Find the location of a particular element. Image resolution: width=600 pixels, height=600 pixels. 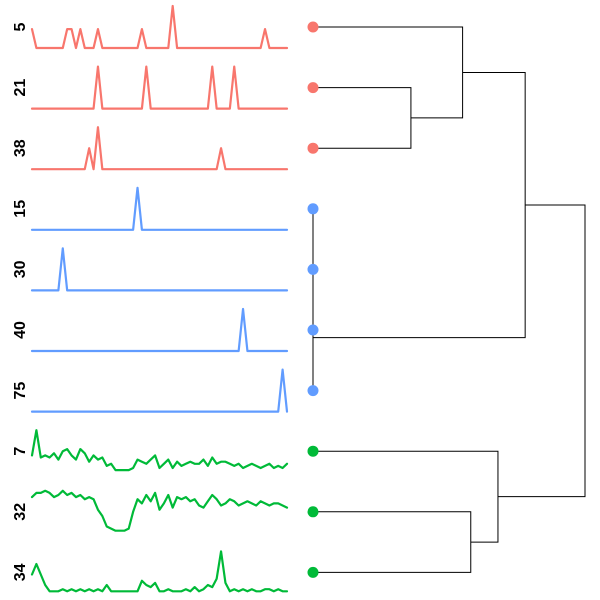

series-label: 5 is located at coordinates (20, 26).